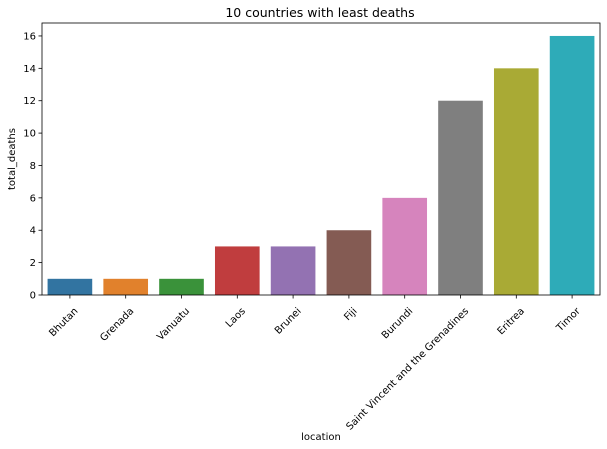  I want to click on bar-eritrea, so click(516, 181).